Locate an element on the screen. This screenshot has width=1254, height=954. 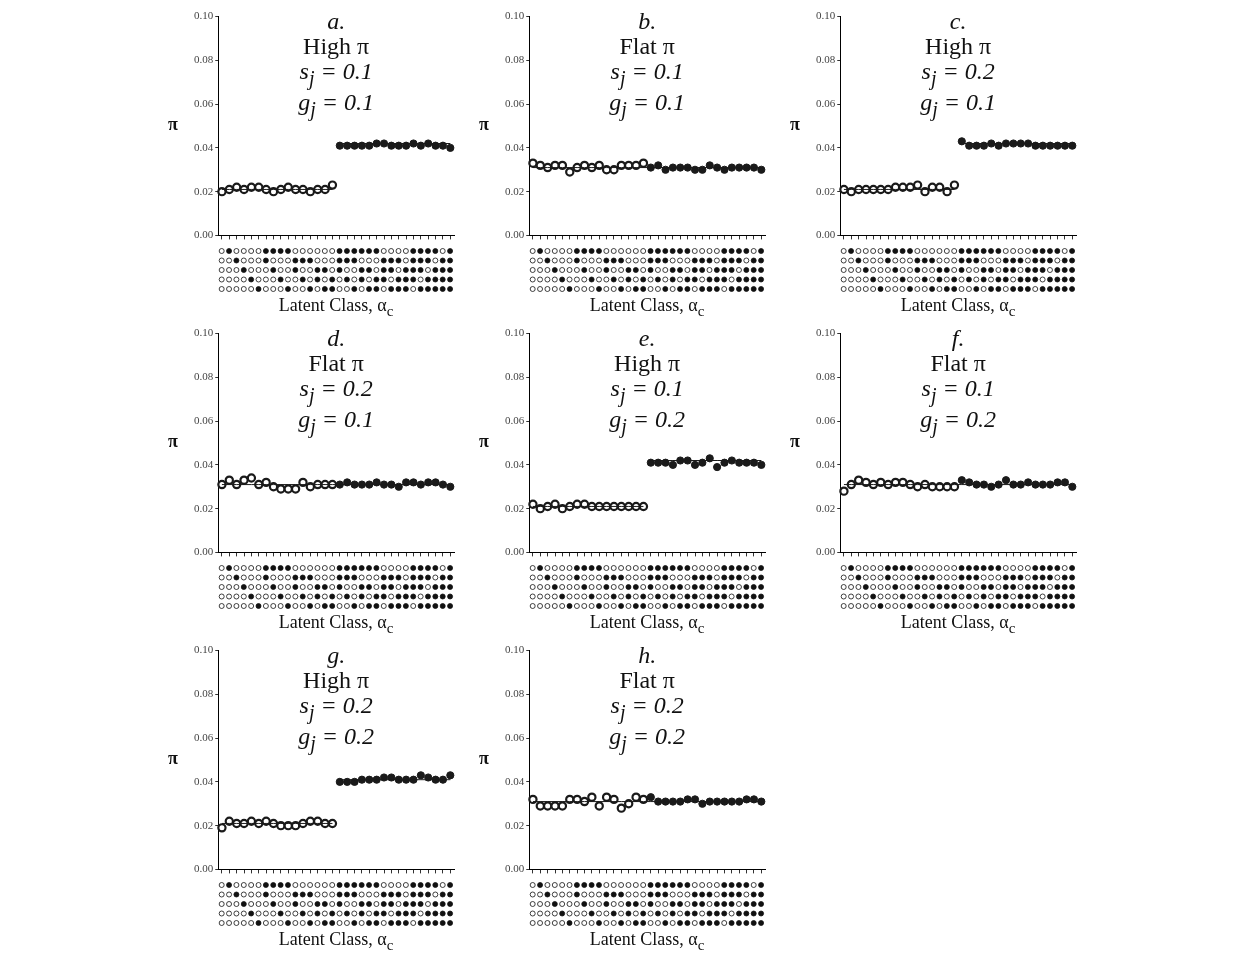
chart-title: d. is located at coordinates (336, 337).